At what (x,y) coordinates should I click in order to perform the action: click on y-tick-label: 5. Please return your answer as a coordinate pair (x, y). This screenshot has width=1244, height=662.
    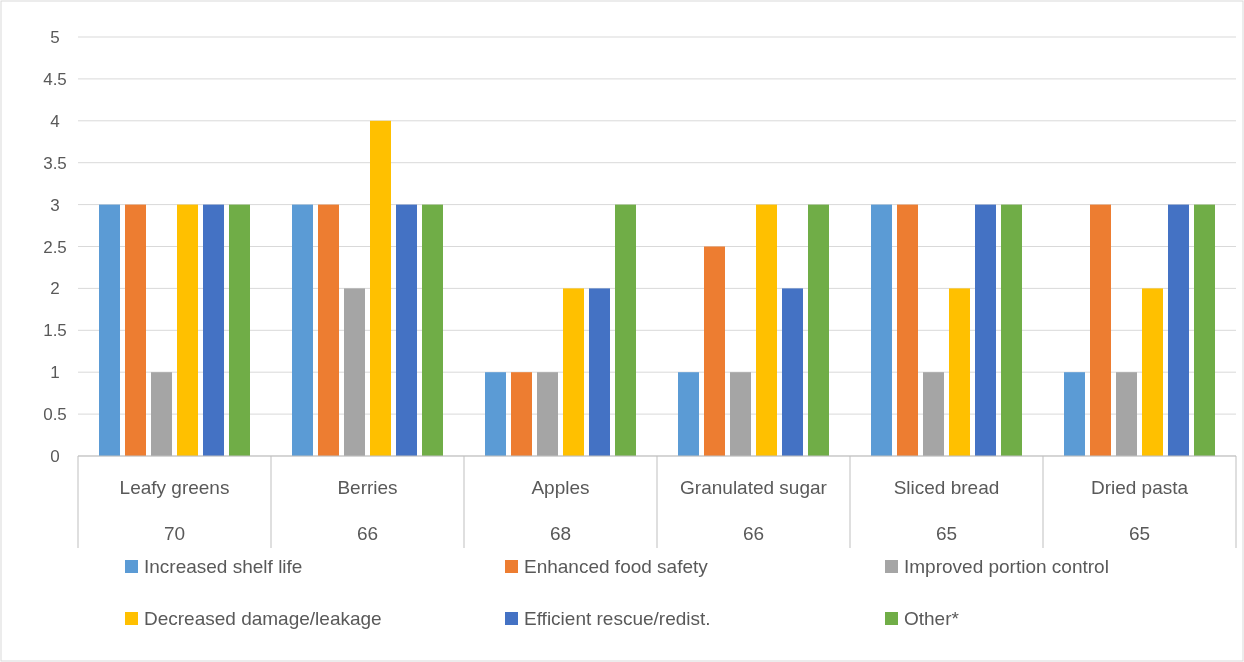
    Looking at the image, I should click on (55, 37).